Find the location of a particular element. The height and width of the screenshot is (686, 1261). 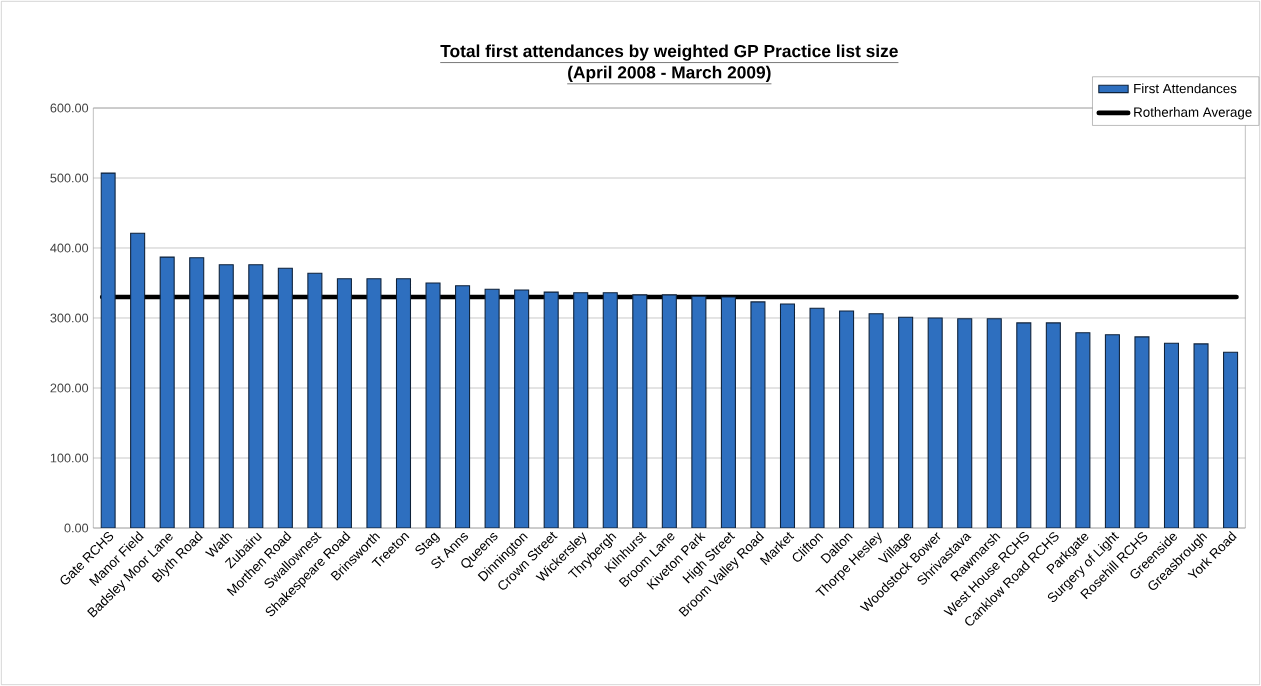

y-tick-label: 400.00 is located at coordinates (69, 248).